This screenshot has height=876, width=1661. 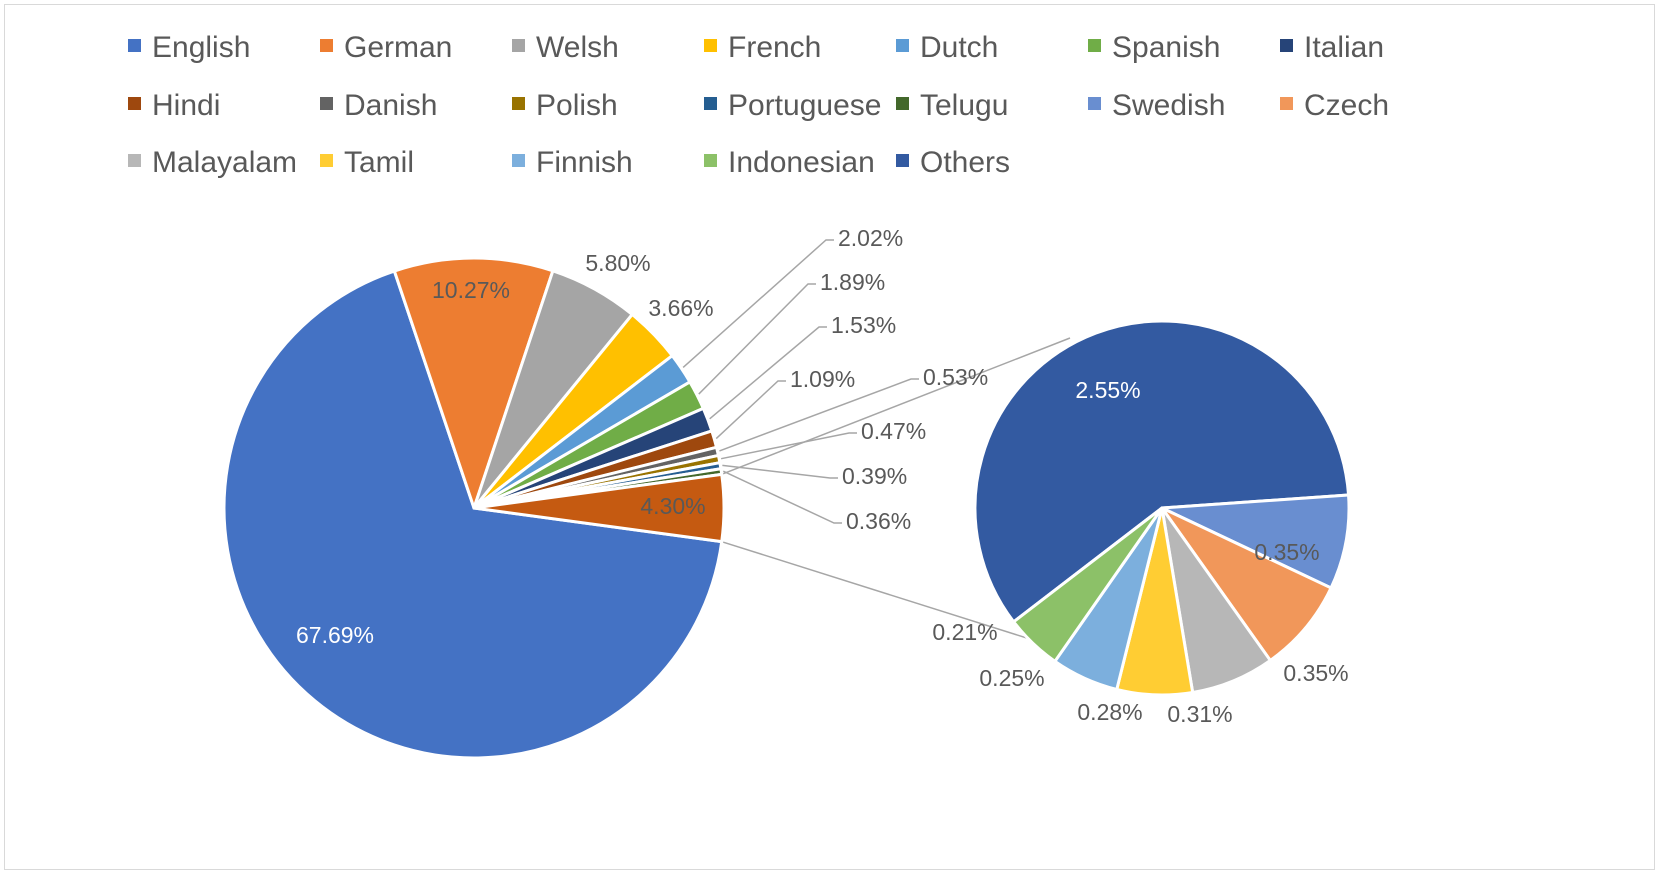 I want to click on legend-item-portuguese: Portuguese, so click(x=792, y=105).